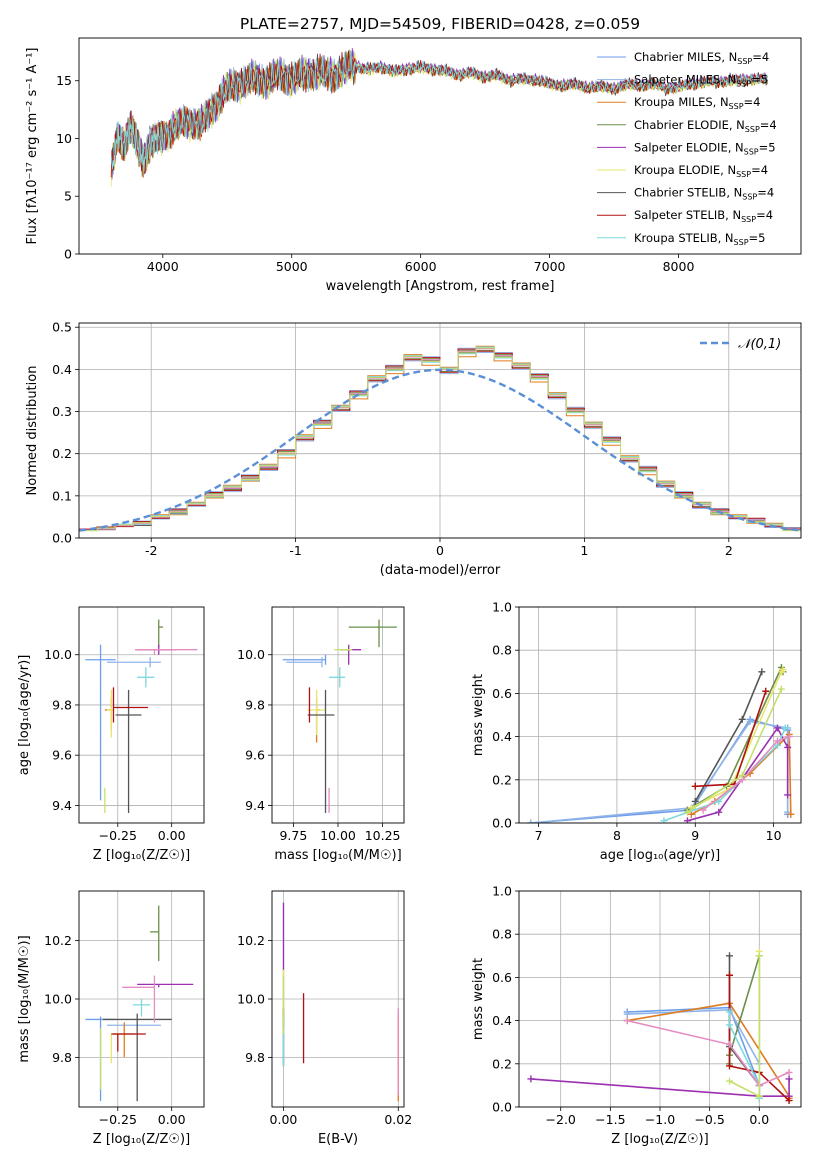  What do you see at coordinates (292, 266) in the screenshot?
I see `x-tick-label: 5000` at bounding box center [292, 266].